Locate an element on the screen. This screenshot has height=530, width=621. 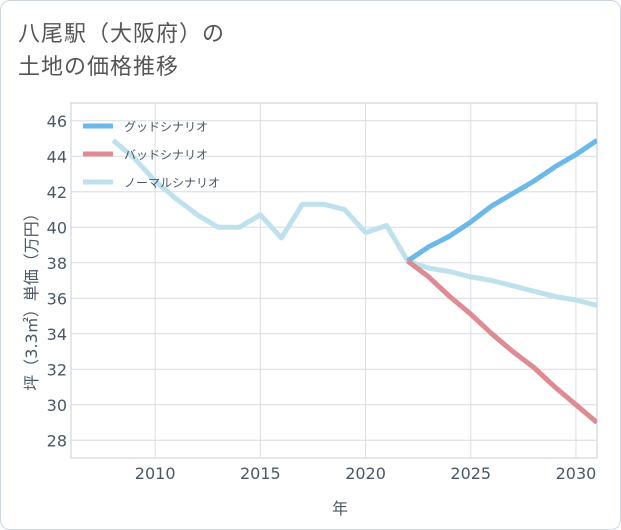
x-tick-label: 2020 is located at coordinates (365, 473).